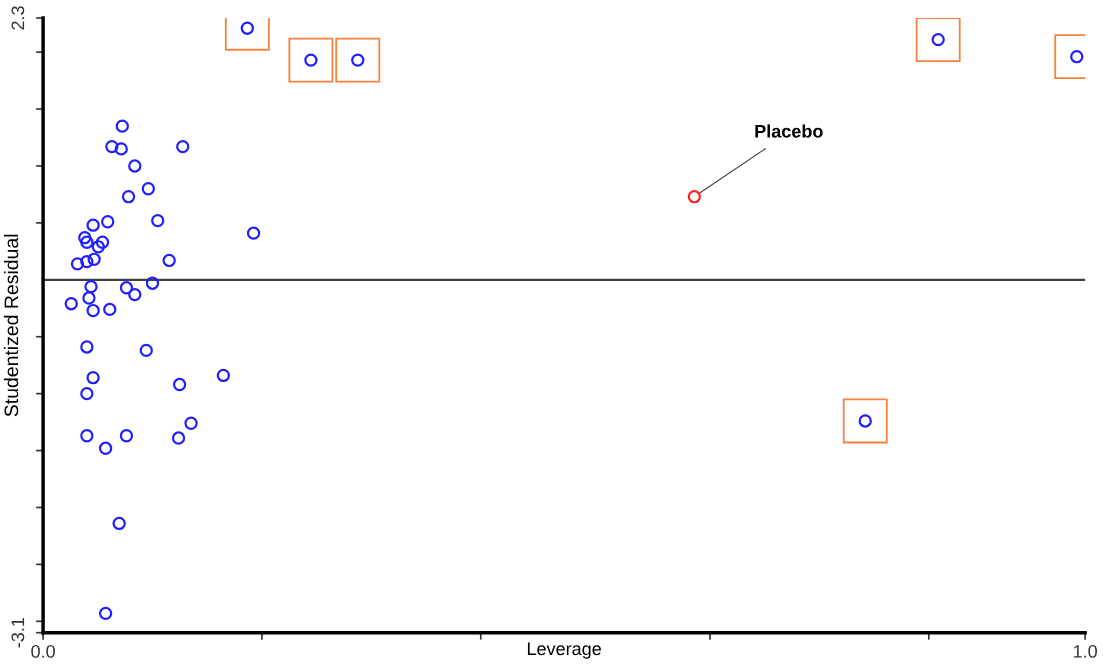 The height and width of the screenshot is (666, 1105). What do you see at coordinates (11, 325) in the screenshot?
I see `y-axis-title: Studentized Residual` at bounding box center [11, 325].